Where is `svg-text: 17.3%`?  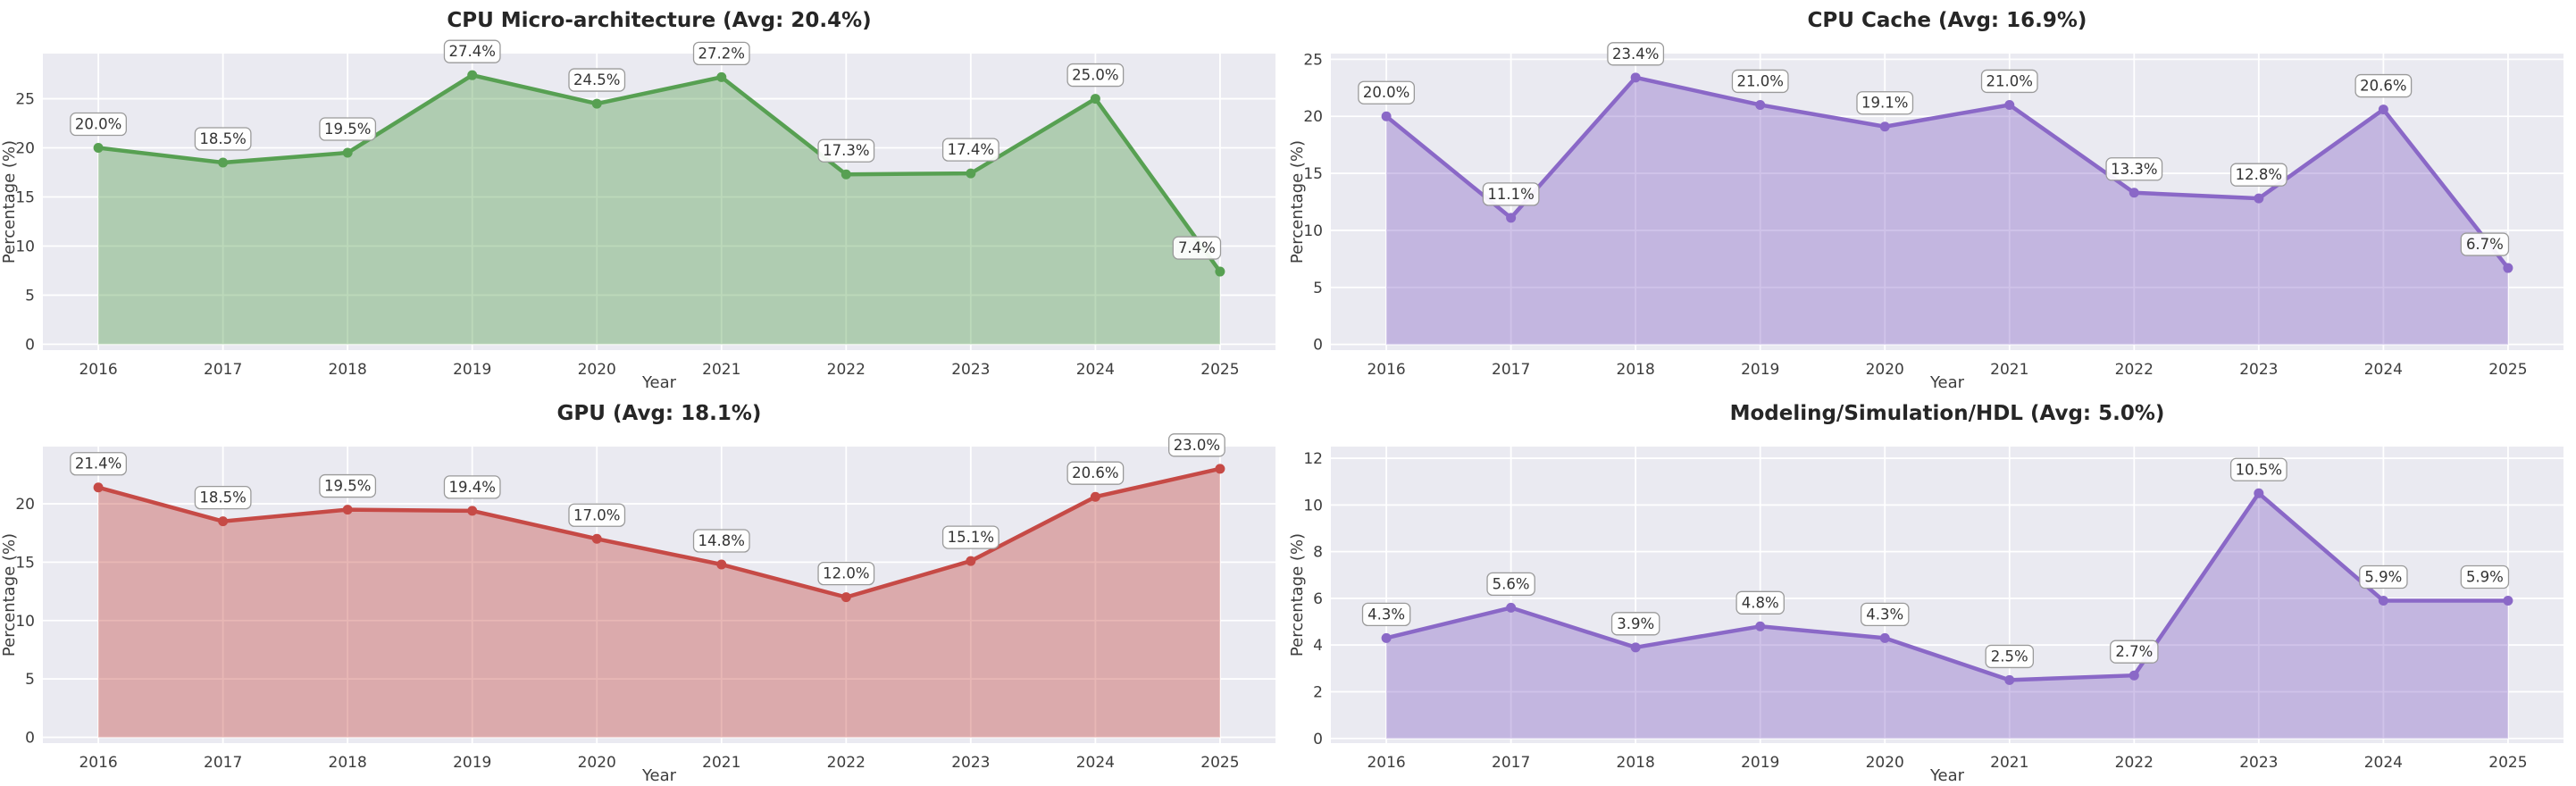
svg-text: 17.3% is located at coordinates (846, 150).